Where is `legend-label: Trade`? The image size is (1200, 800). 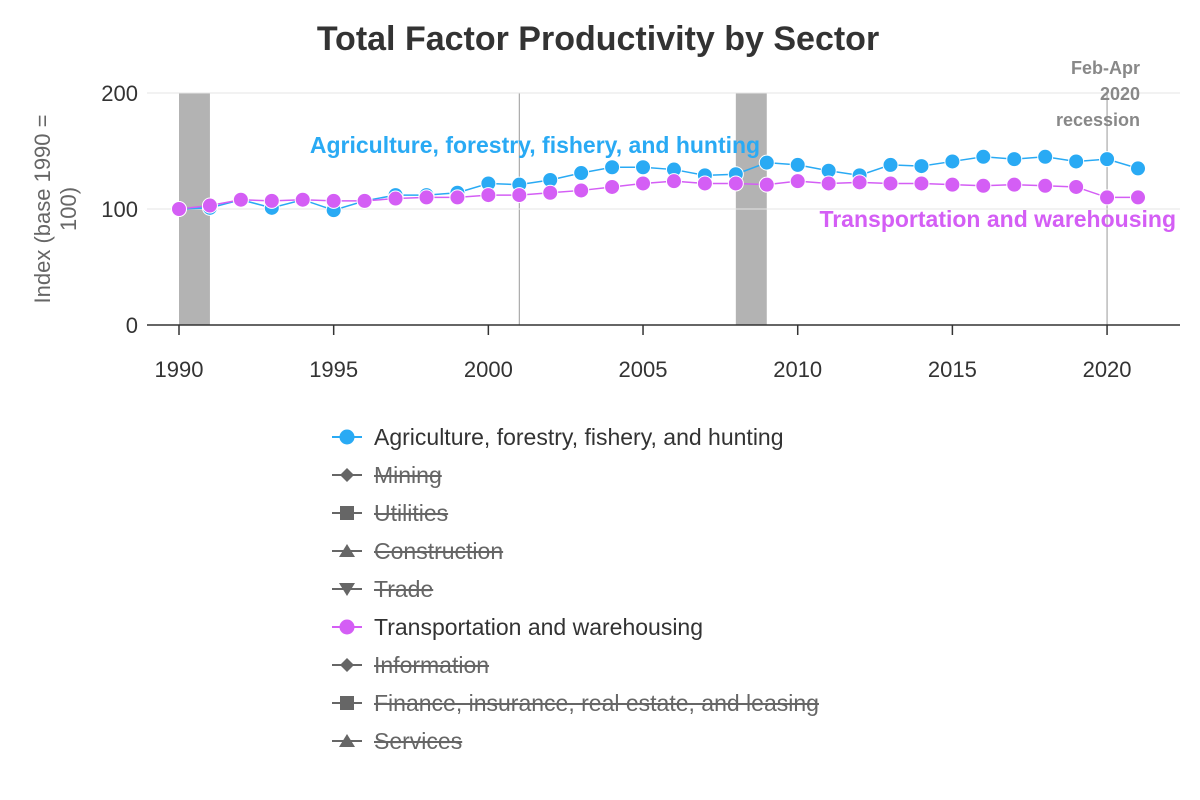 legend-label: Trade is located at coordinates (404, 588).